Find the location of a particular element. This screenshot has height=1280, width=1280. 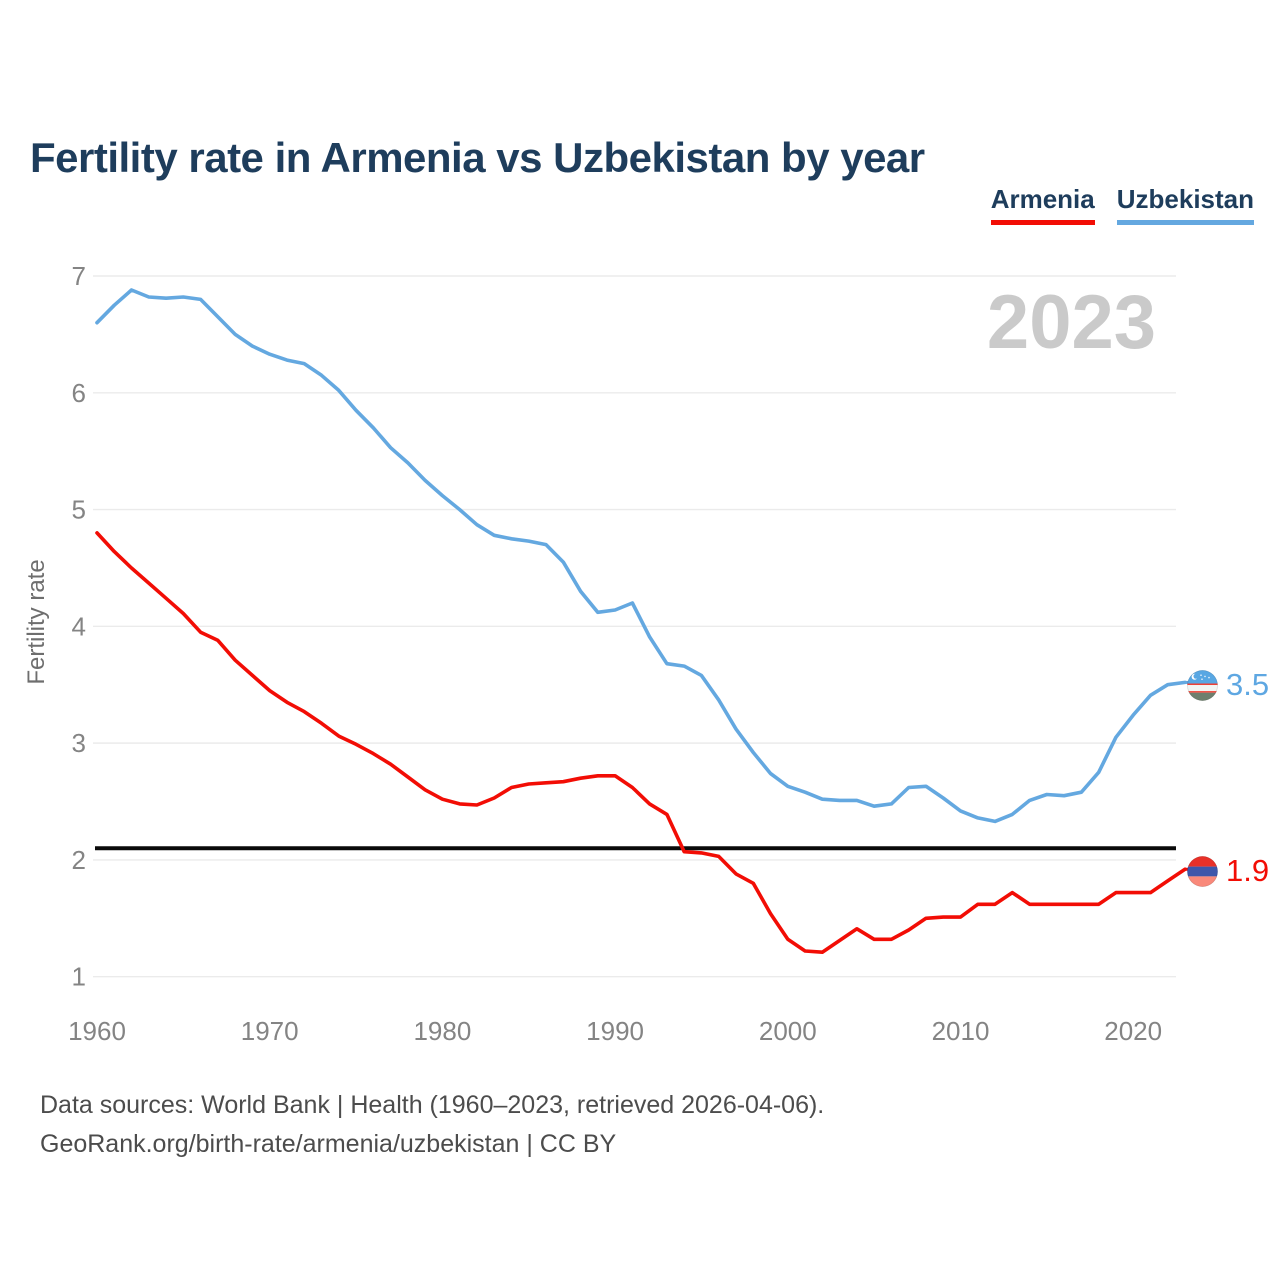

y-tick-label: 5 is located at coordinates (79, 510).